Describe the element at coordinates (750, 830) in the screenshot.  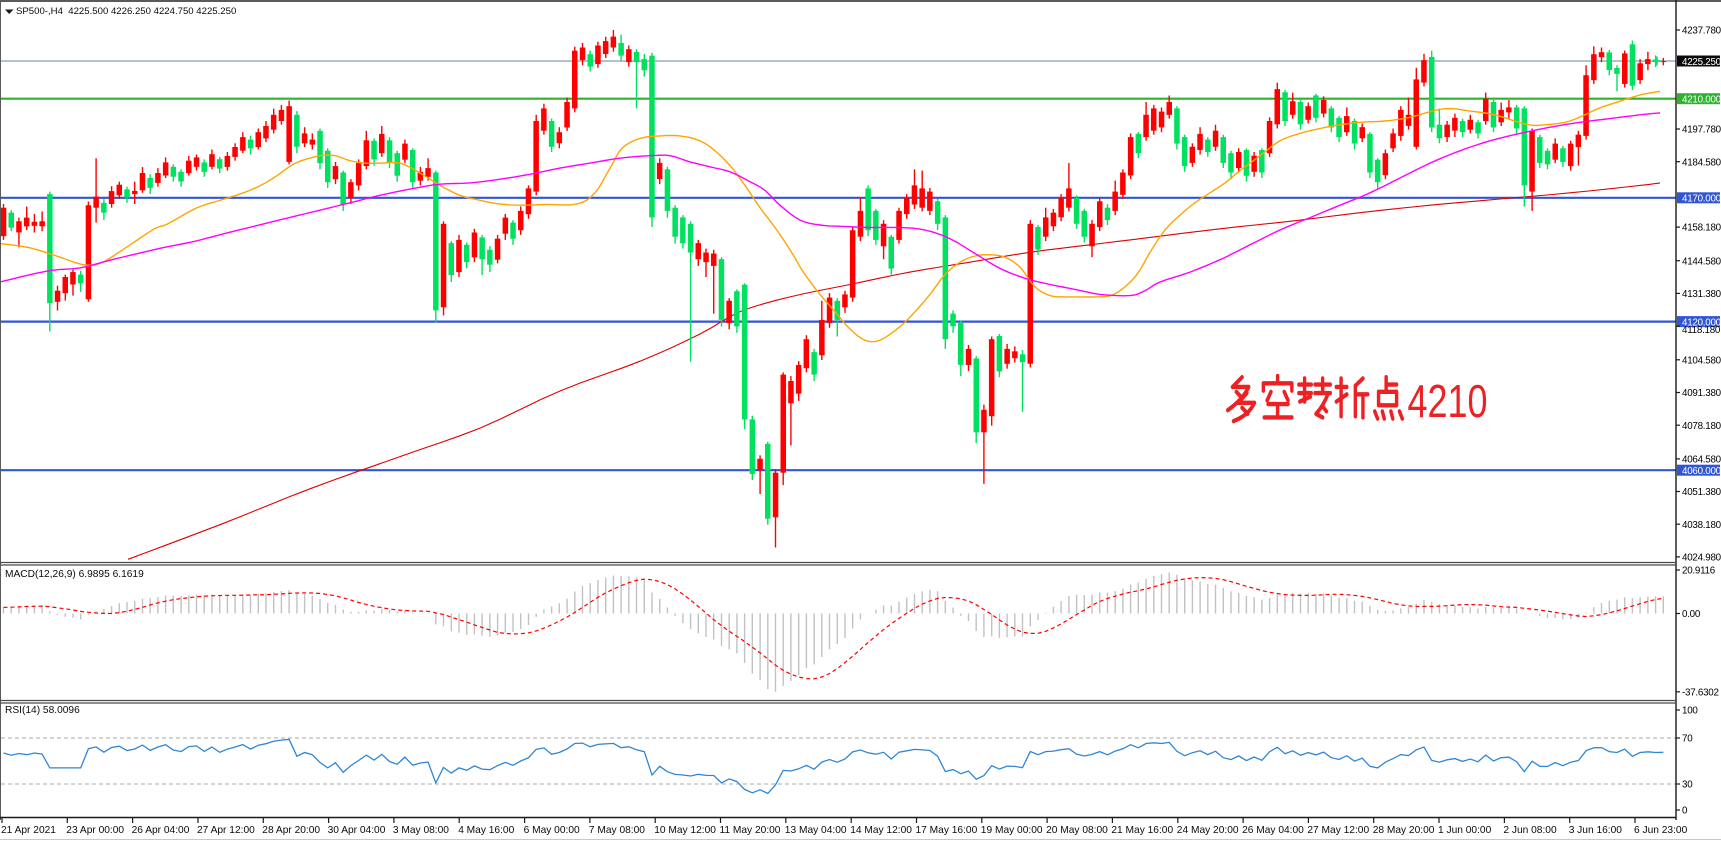
I see `svg-text: 11 May 20:00` at that location.